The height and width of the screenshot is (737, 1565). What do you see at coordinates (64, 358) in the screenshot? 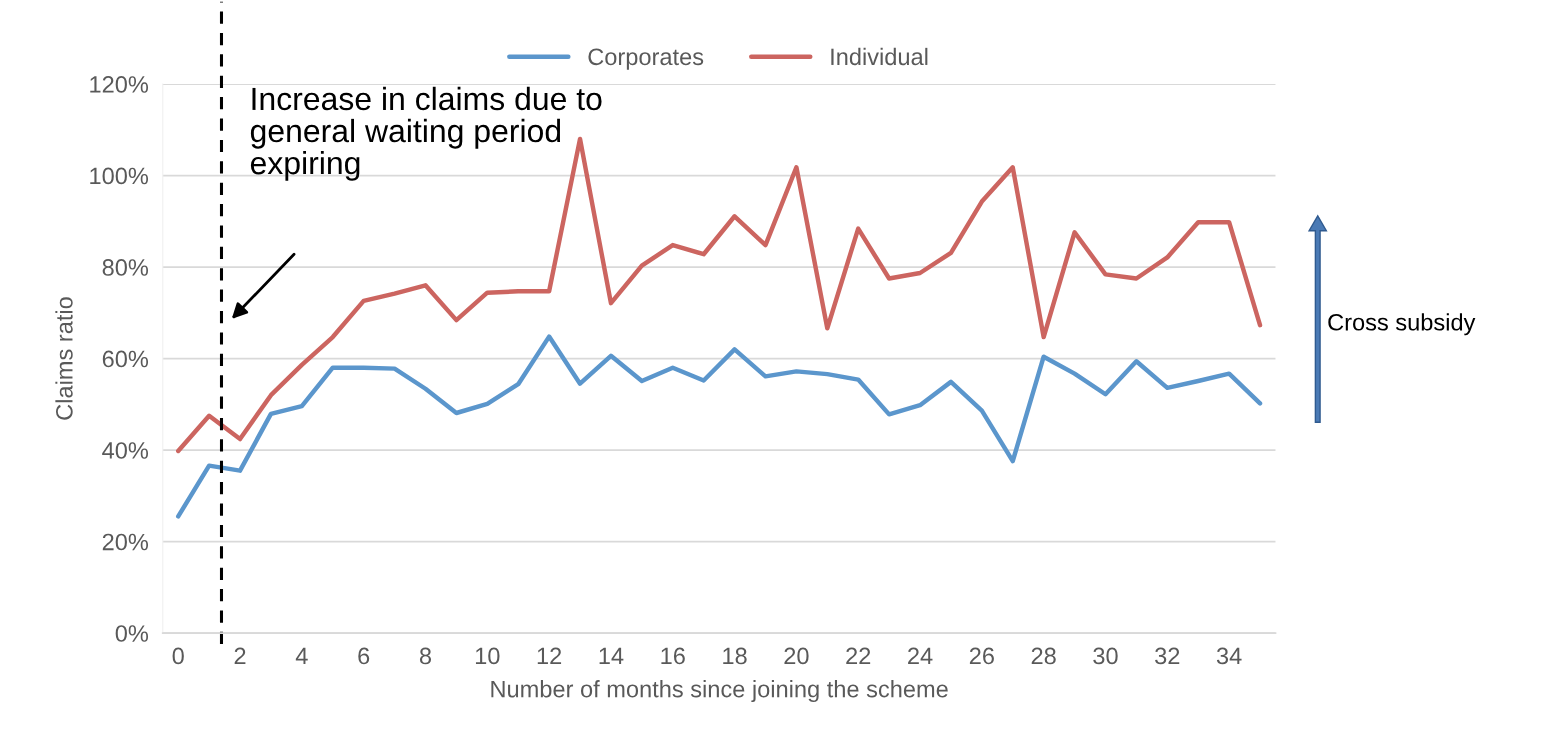
I see `y-axis-title: Claims ratio` at bounding box center [64, 358].